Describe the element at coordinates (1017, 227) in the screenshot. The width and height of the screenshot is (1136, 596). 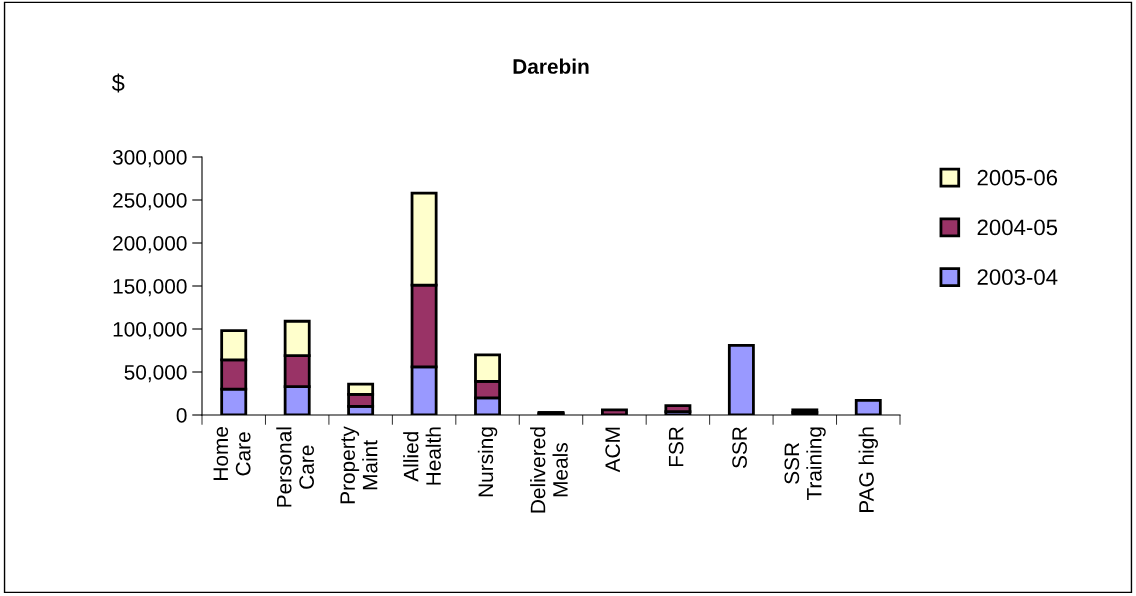
I see `legend-label: 2004-05` at that location.